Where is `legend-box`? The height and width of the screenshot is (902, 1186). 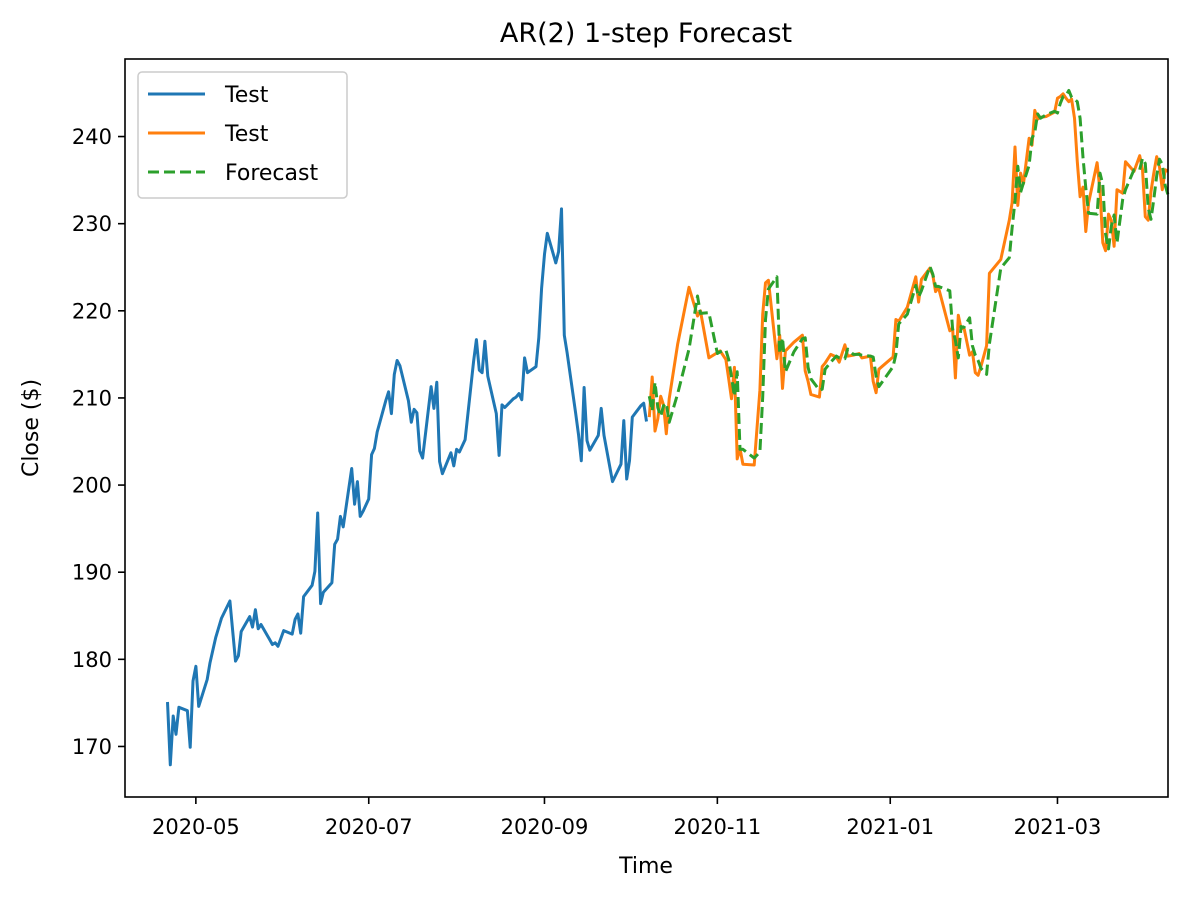
legend-box is located at coordinates (242, 135).